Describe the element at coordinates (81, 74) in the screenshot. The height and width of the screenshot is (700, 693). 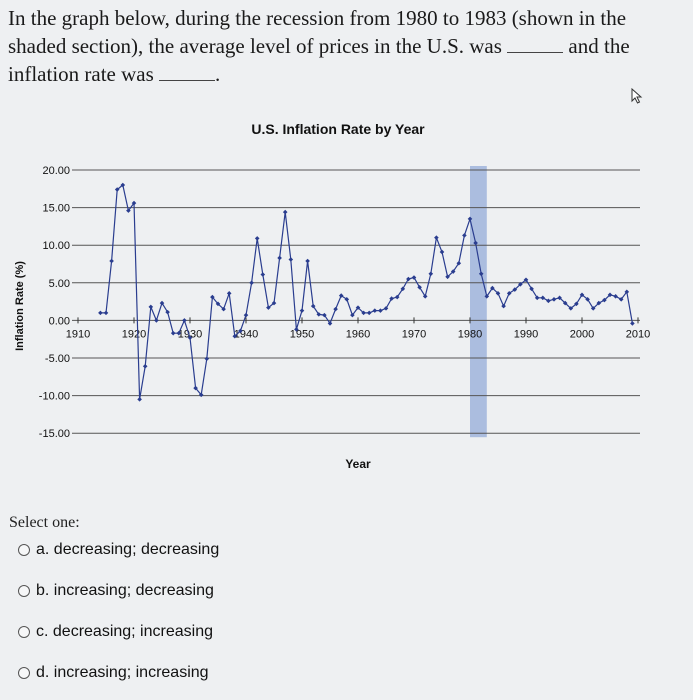
I see `question-line-3-text: inflation rate was` at that location.